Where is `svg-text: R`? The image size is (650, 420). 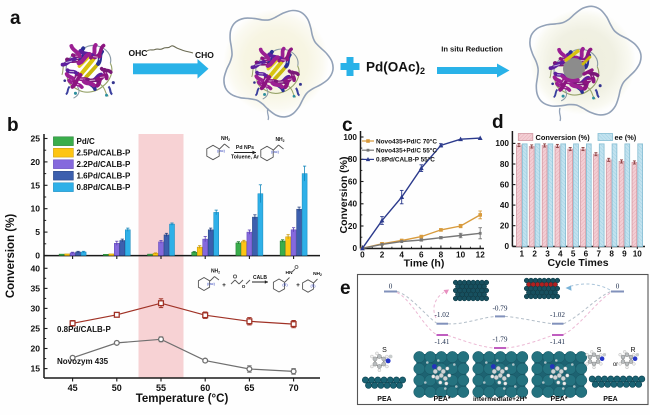 svg-text: R is located at coordinates (632, 350).